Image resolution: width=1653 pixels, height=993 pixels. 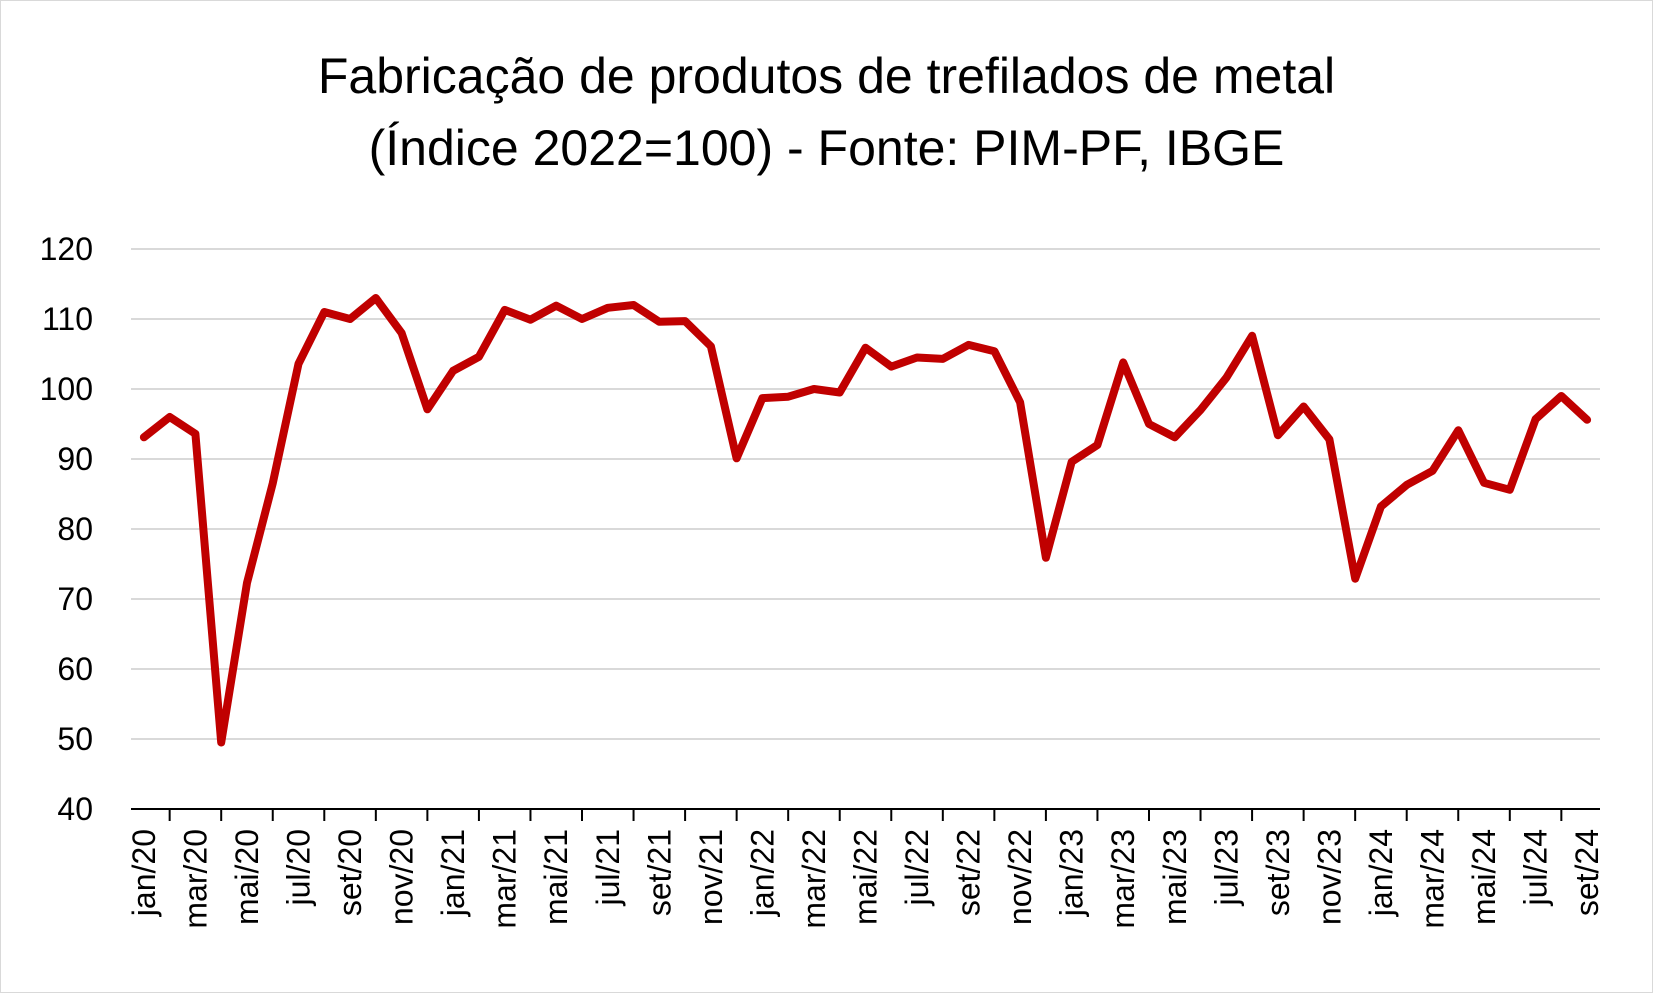 What do you see at coordinates (195, 879) in the screenshot?
I see `x-tick-label-mar-20: mar/20` at bounding box center [195, 879].